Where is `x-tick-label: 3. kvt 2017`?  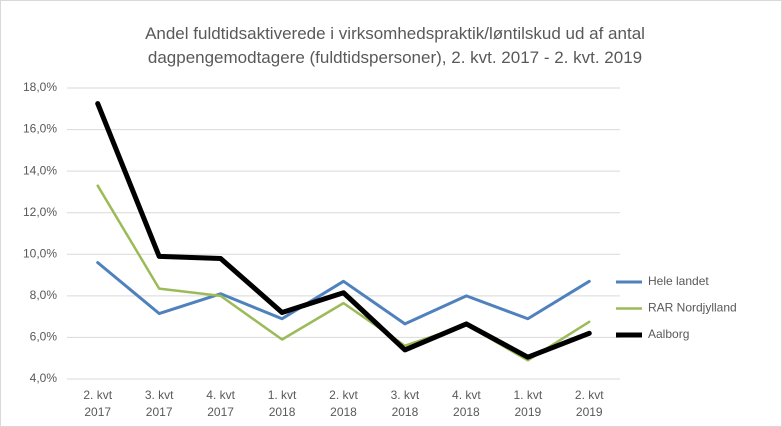 x-tick-label: 3. kvt 2017 is located at coordinates (159, 403).